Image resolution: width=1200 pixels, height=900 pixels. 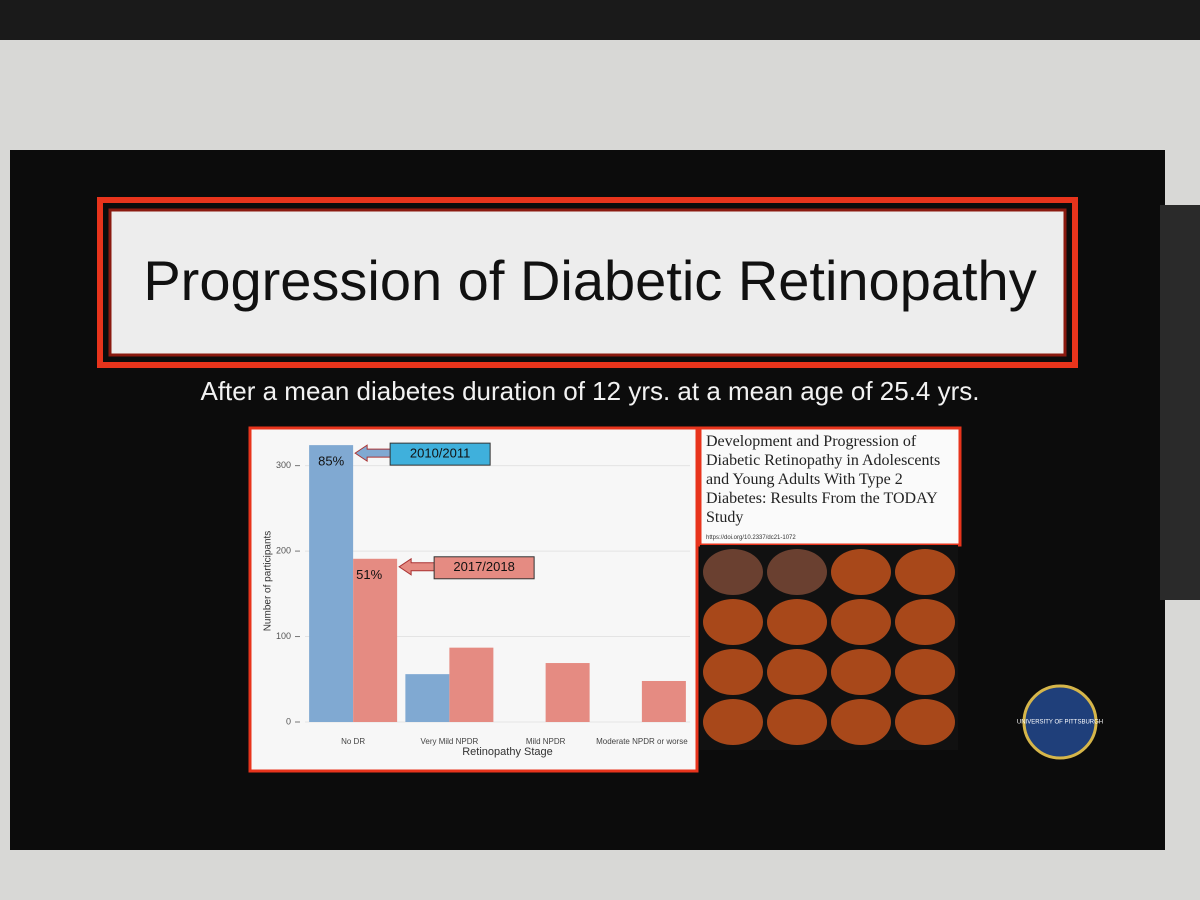 I want to click on legend-label: 2017/2018, so click(x=483, y=566).